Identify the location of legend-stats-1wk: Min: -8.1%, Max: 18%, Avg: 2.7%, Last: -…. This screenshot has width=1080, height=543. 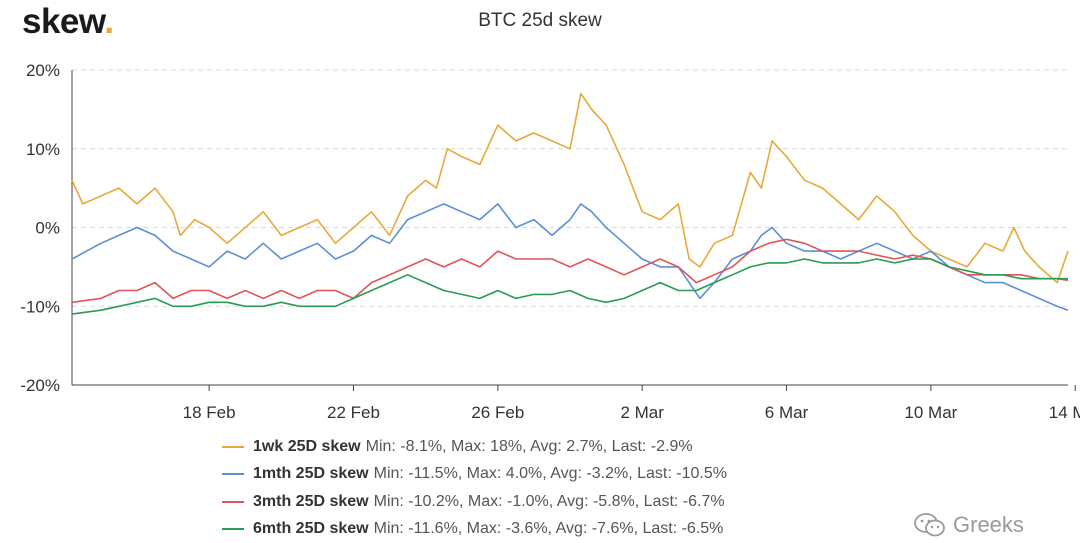
(529, 446).